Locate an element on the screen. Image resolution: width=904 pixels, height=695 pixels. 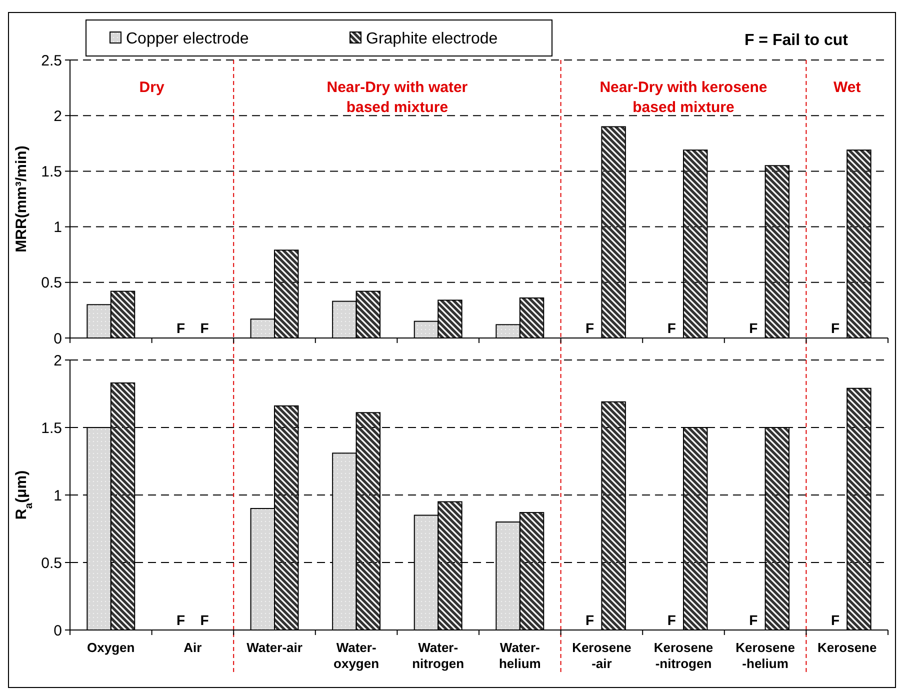
text: F = Fail to cut is located at coordinates (796, 40).